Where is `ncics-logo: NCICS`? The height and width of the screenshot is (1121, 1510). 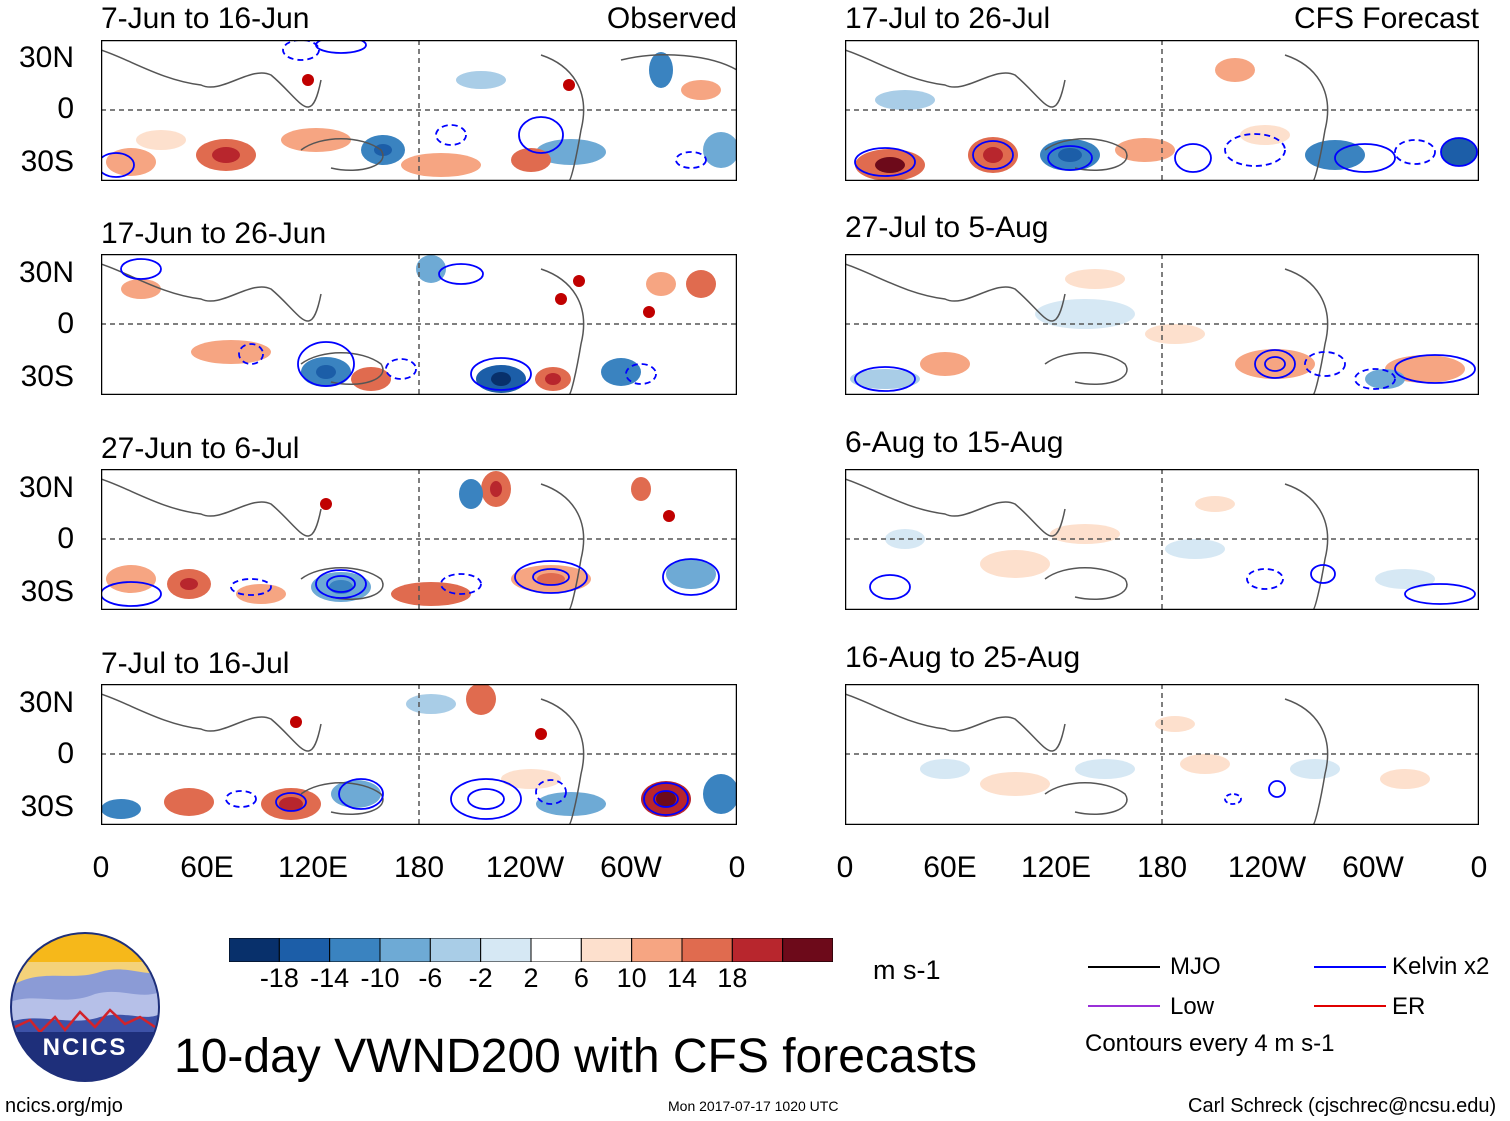
ncics-logo: NCICS is located at coordinates (85, 1007).